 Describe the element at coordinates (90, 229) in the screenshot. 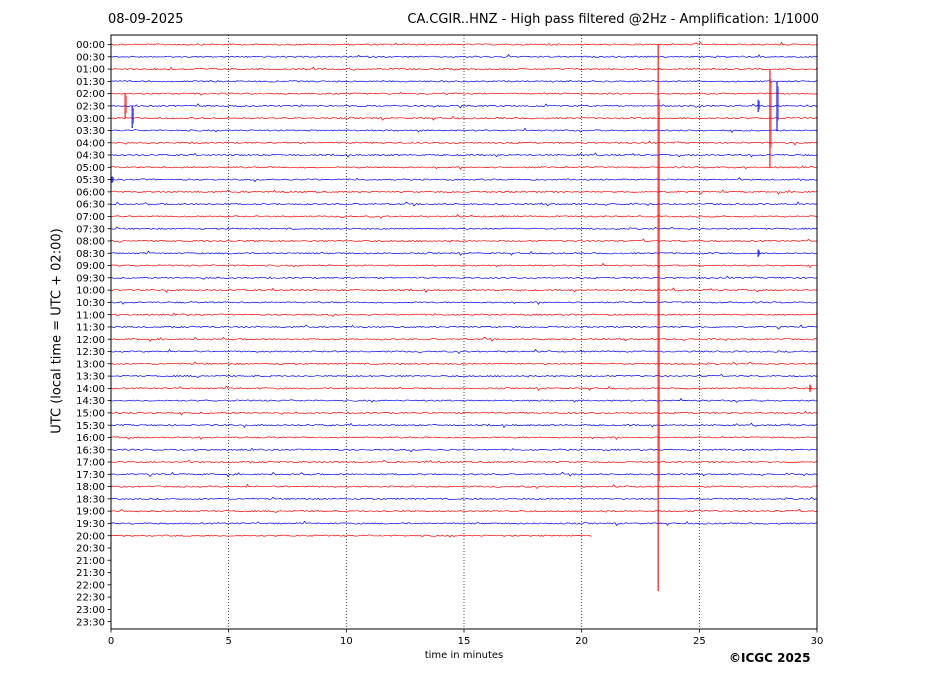

I see `y-tick-label-07:30: 07:30` at that location.